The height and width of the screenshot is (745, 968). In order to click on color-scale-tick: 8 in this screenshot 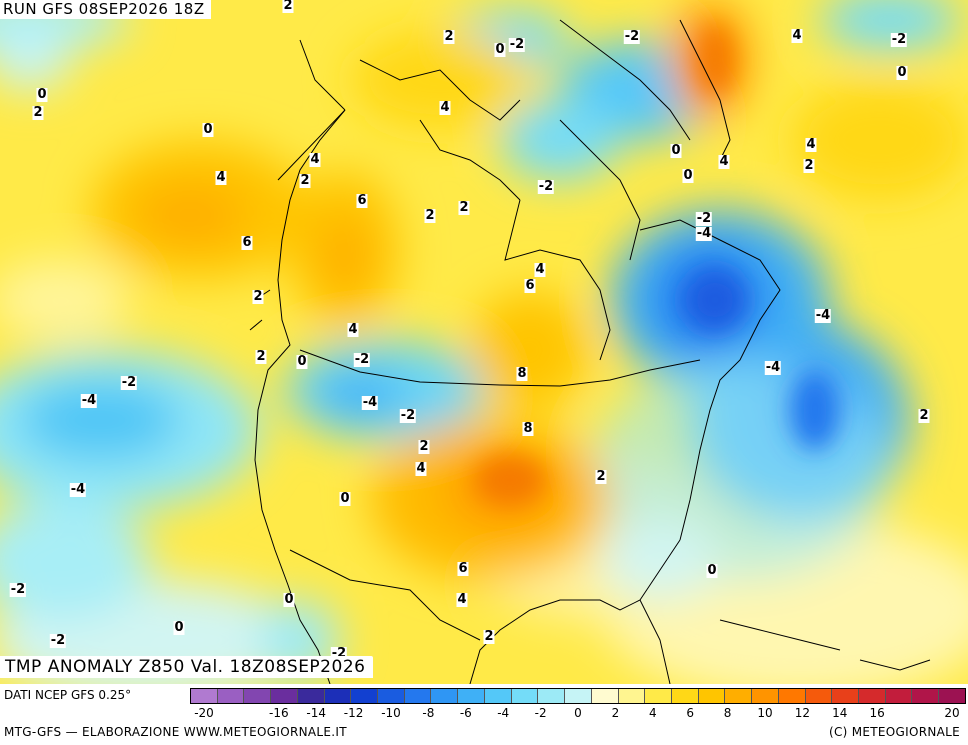, I will do `click(727, 713)`.